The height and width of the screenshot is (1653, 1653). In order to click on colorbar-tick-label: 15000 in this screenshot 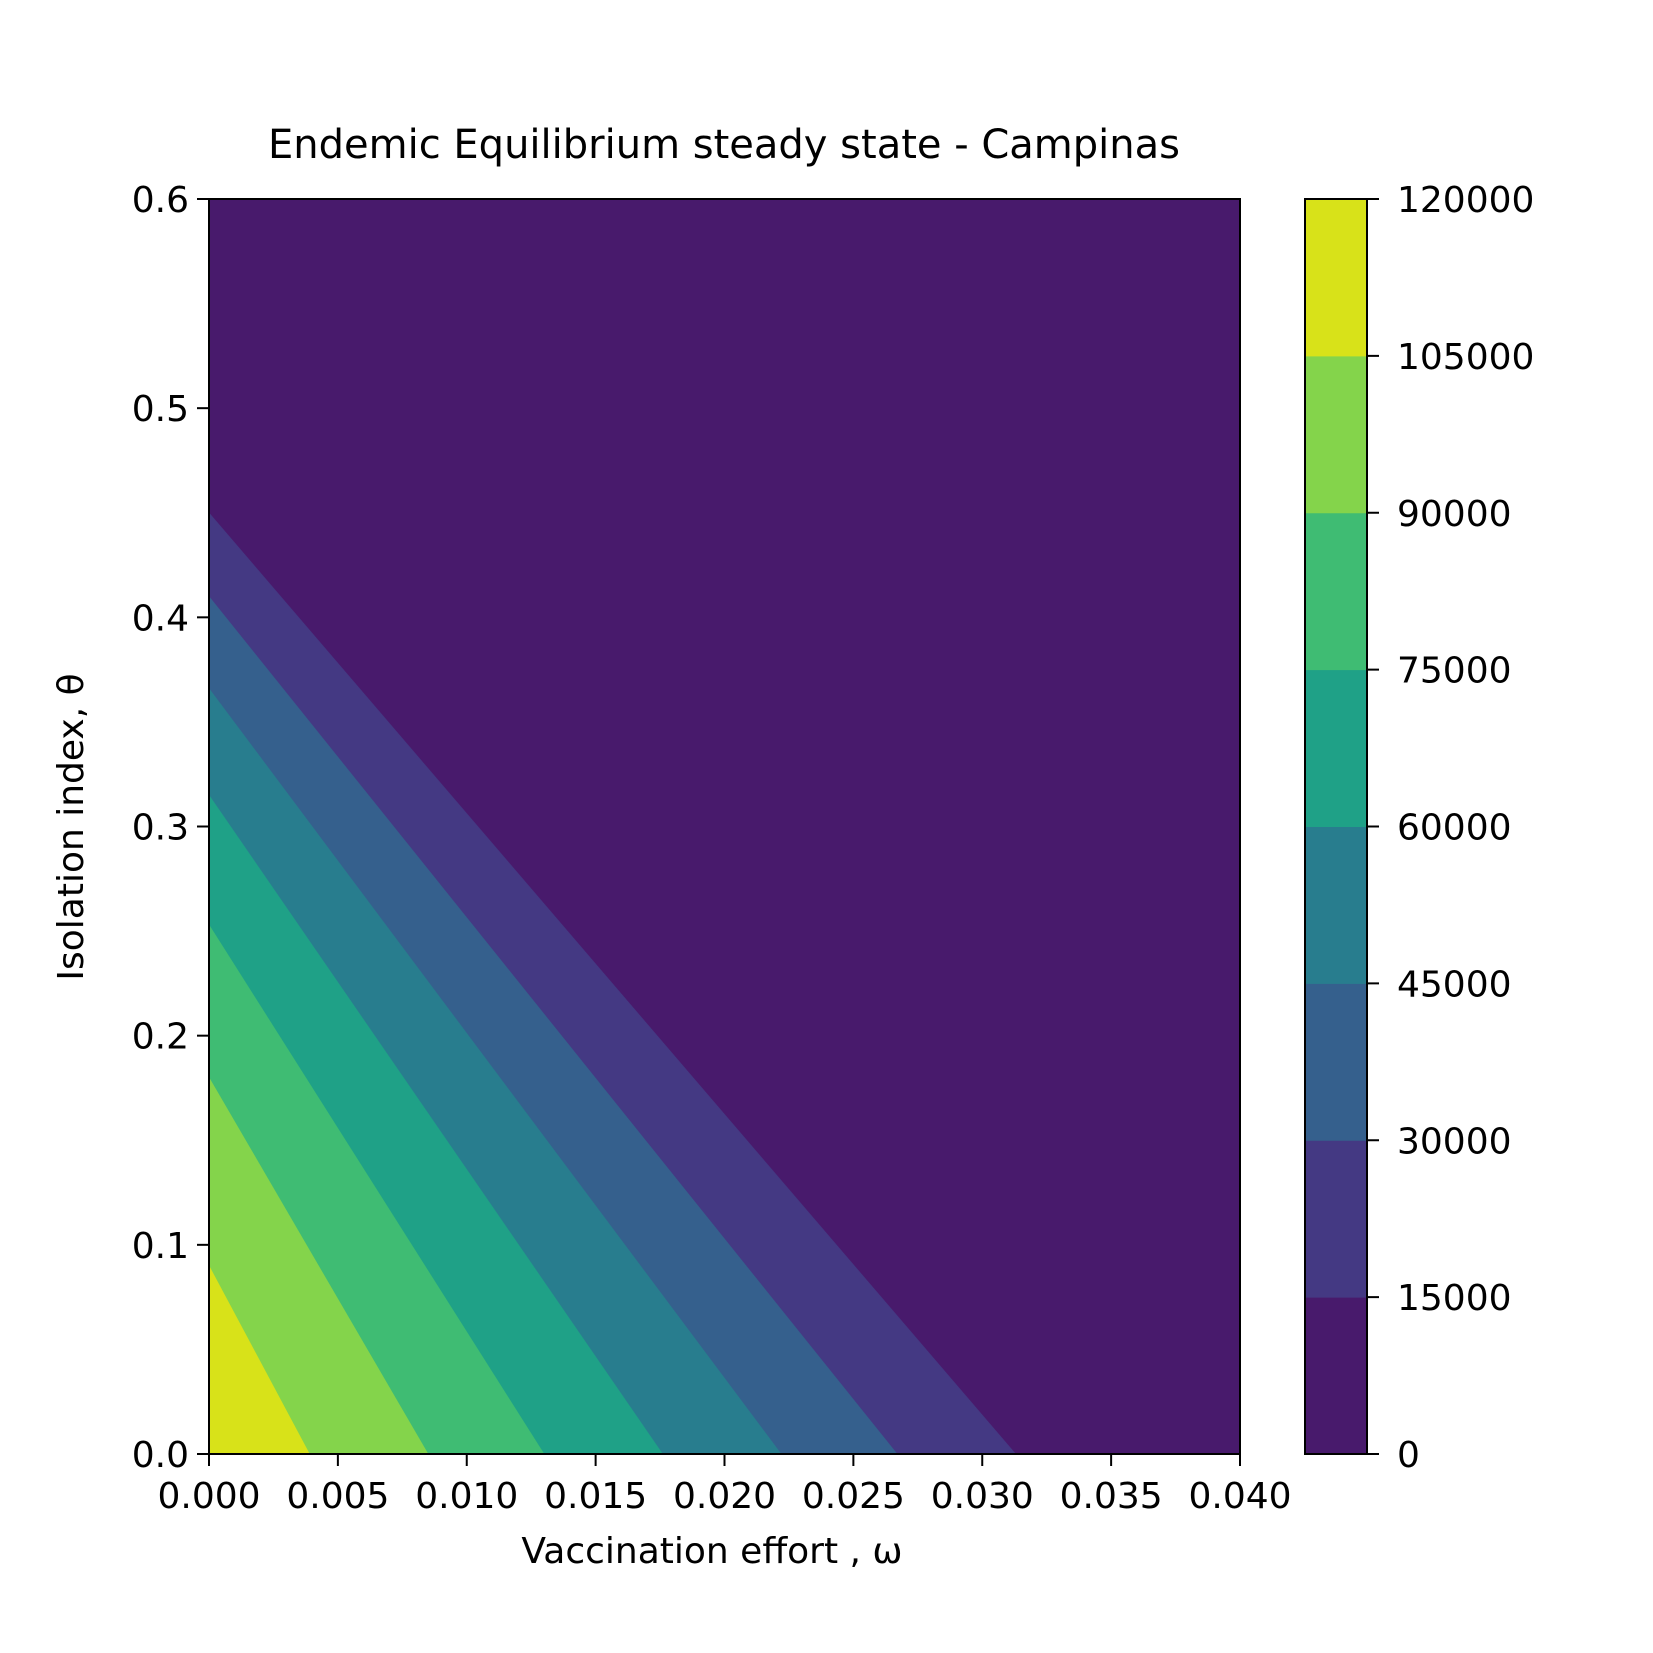, I will do `click(1454, 1298)`.